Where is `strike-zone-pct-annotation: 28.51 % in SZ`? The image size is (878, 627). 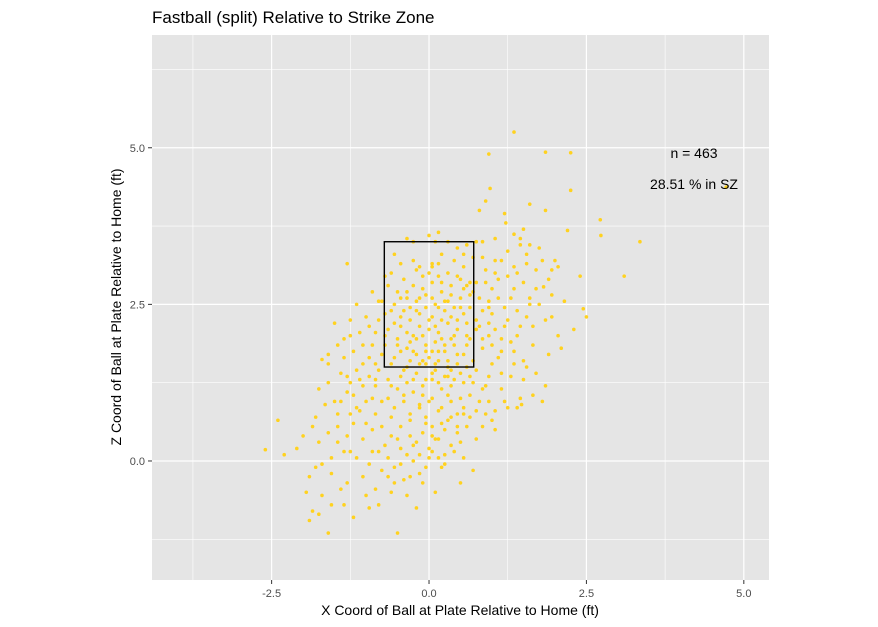
strike-zone-pct-annotation: 28.51 % in SZ is located at coordinates (694, 184).